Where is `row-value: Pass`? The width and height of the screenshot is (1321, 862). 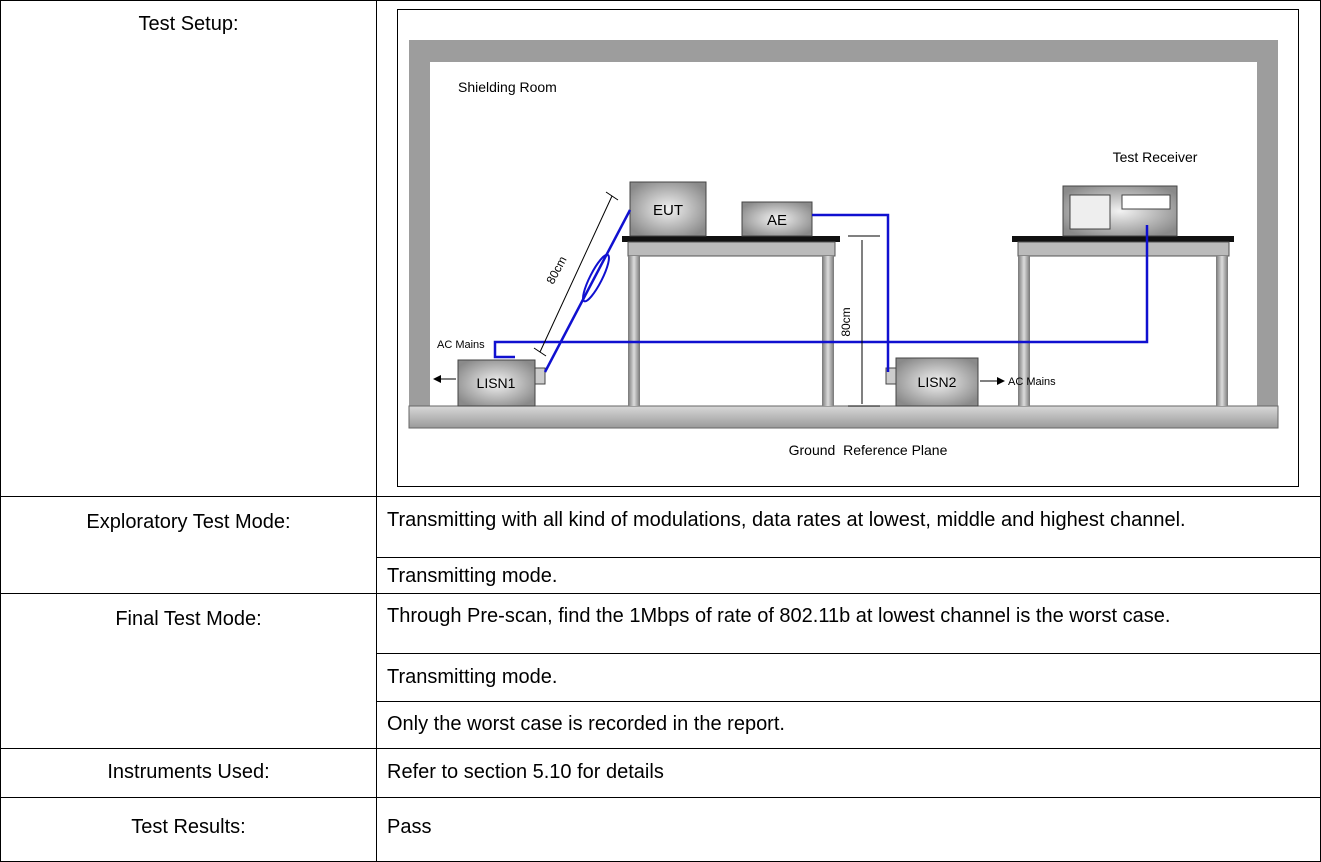
row-value: Pass is located at coordinates (848, 829).